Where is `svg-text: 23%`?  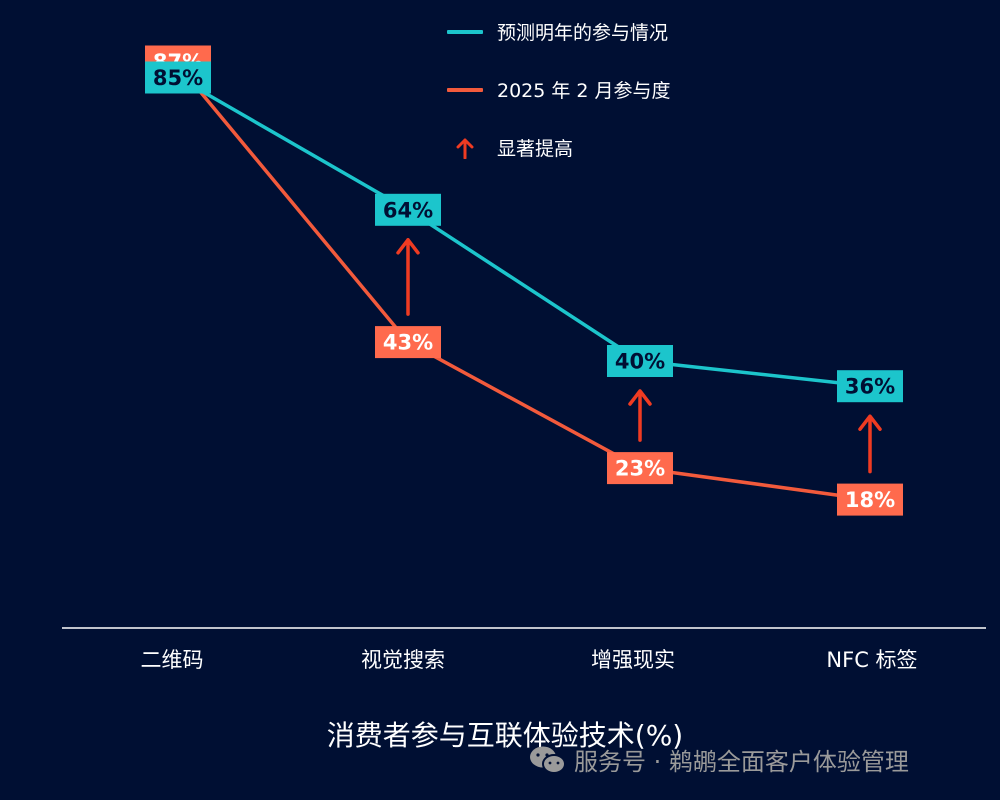
svg-text: 23% is located at coordinates (640, 469).